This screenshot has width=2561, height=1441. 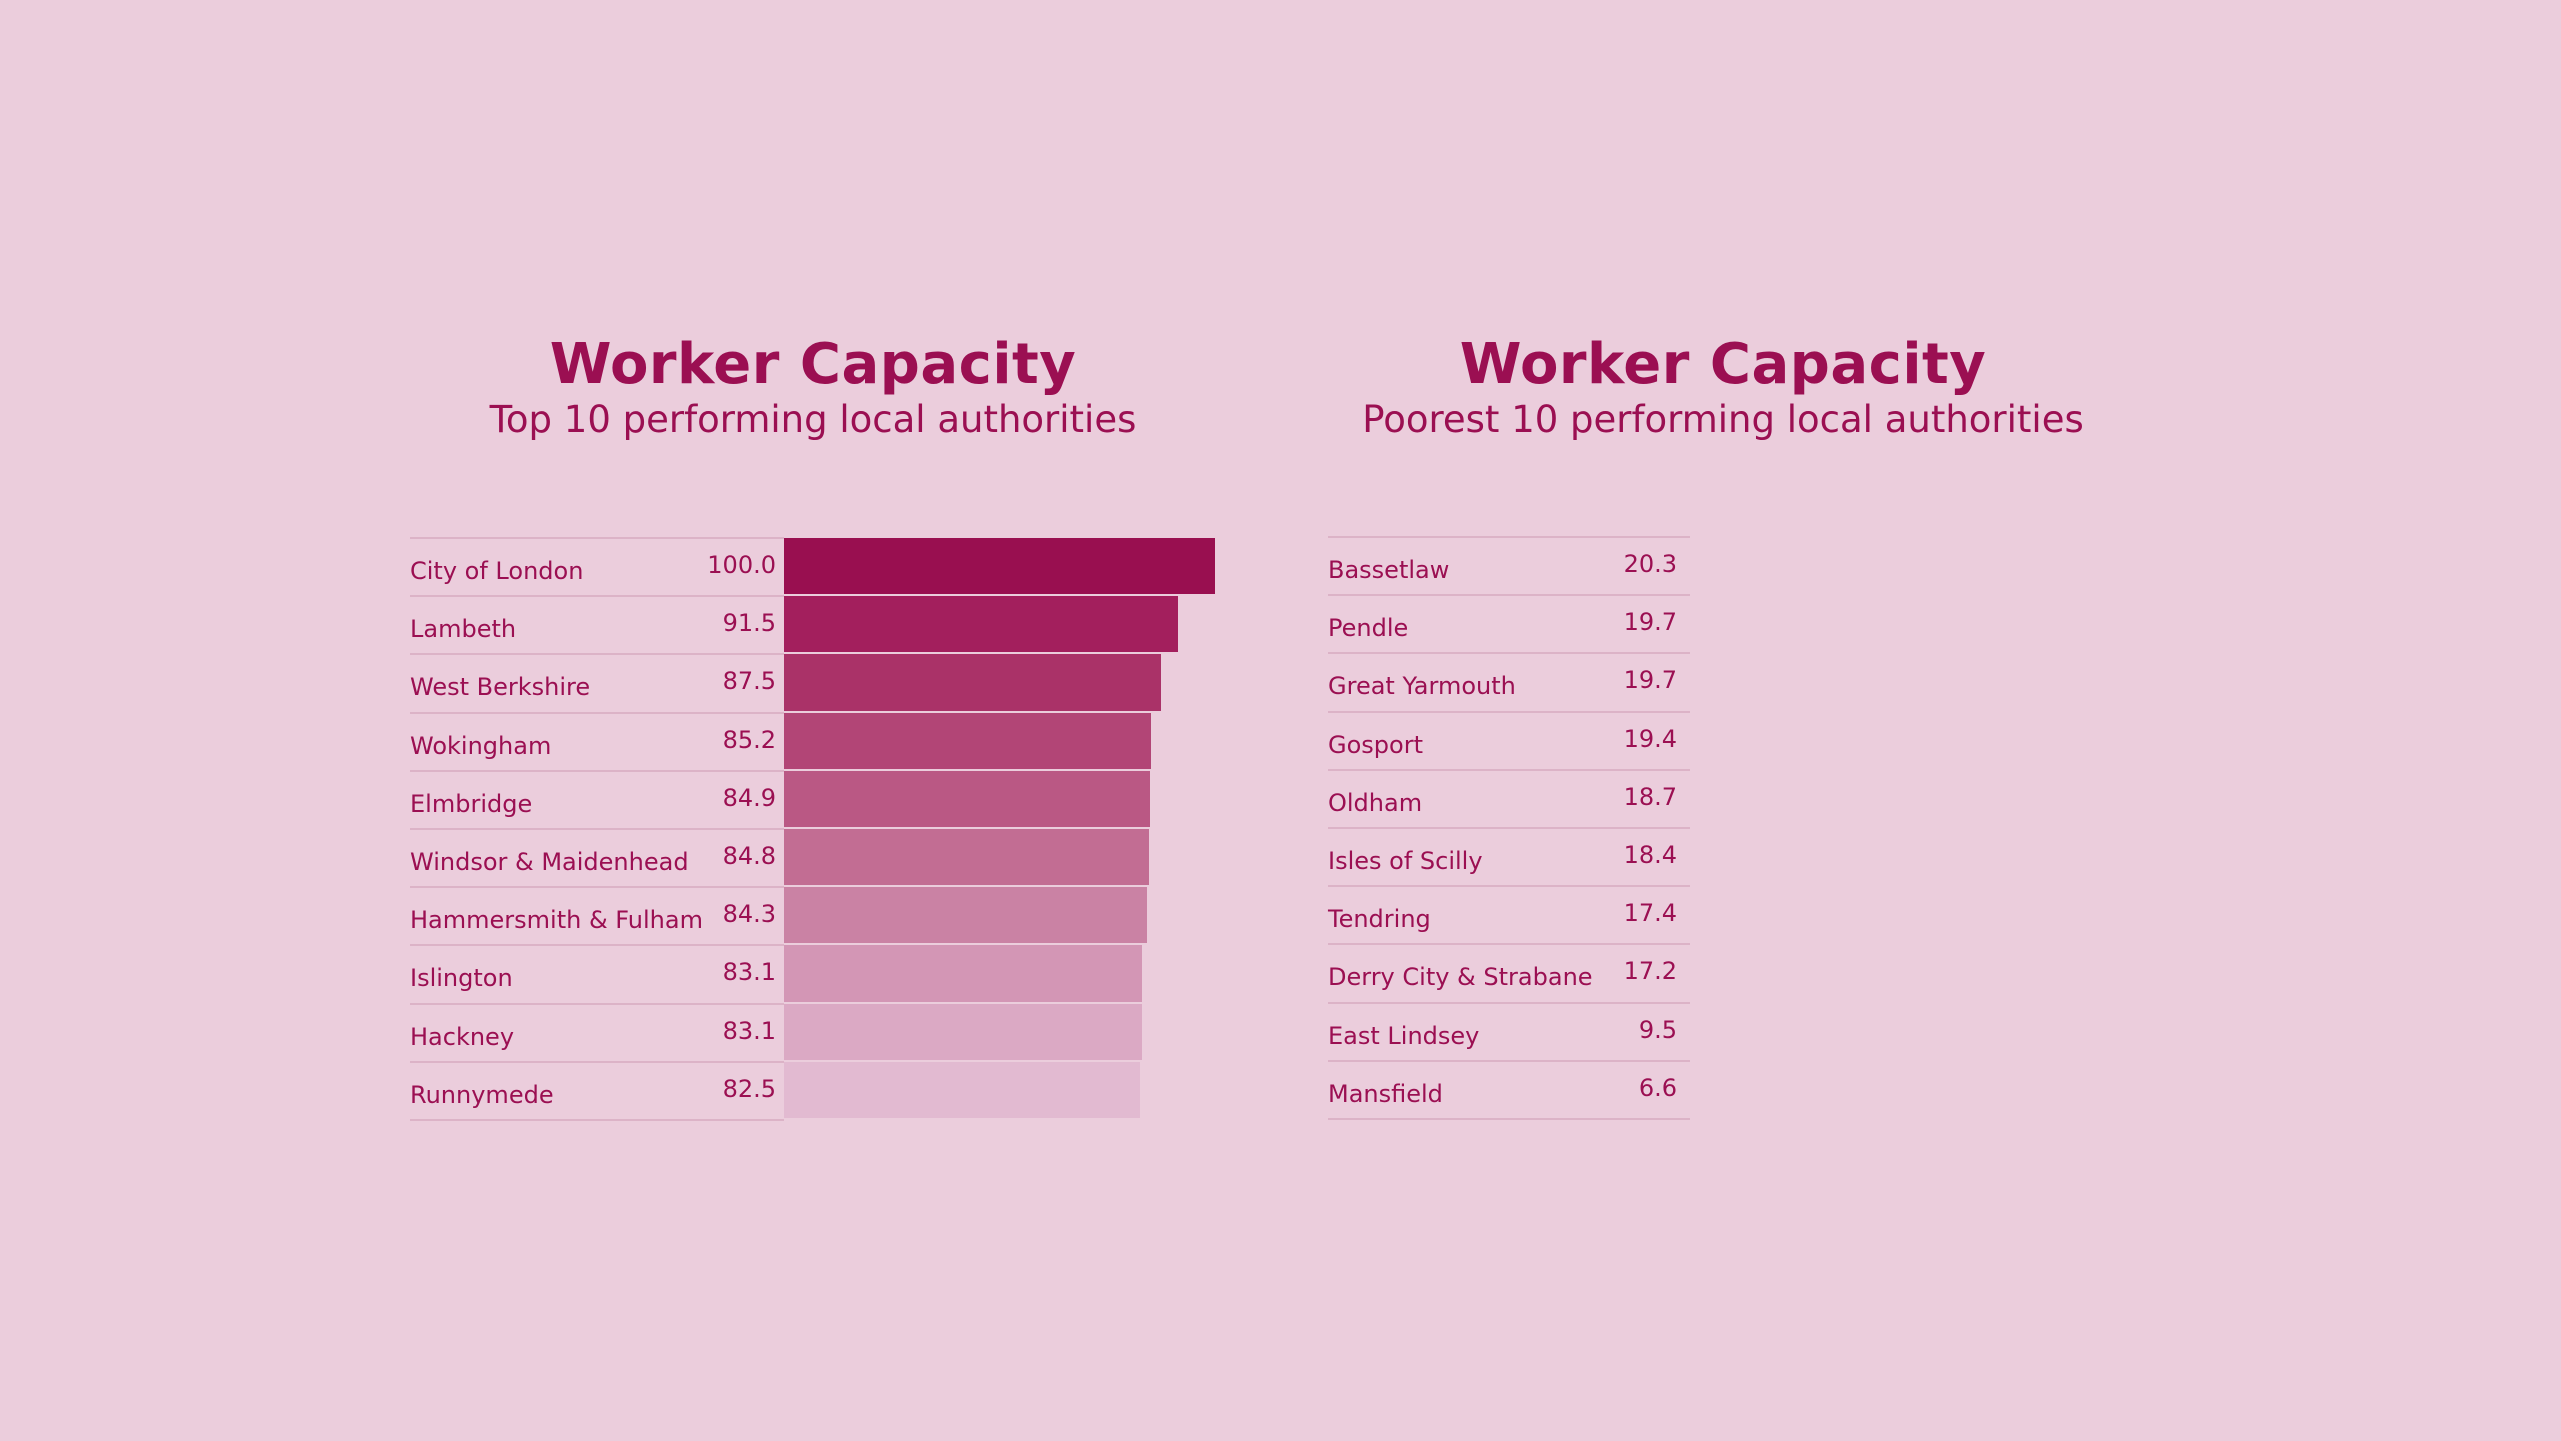 I want to click on table-row: West Berkshire 87.5, so click(x=597, y=682).